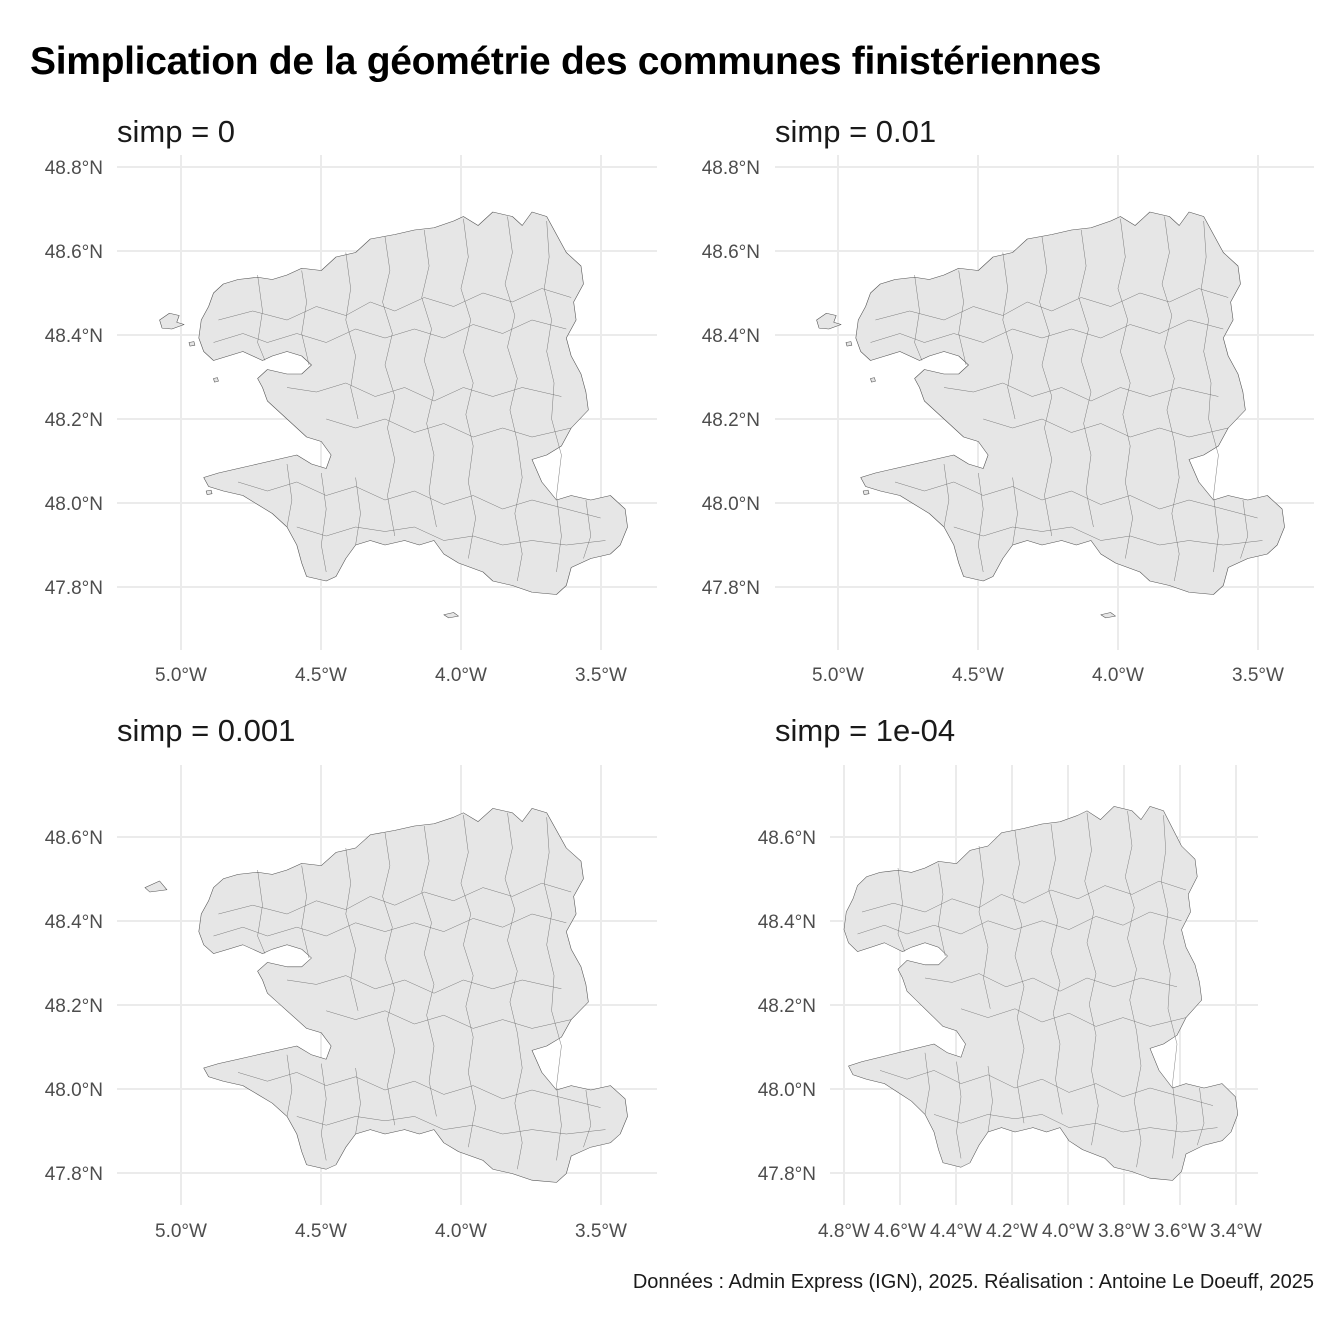 The image size is (1344, 1344). What do you see at coordinates (206, 730) in the screenshot?
I see `panel-title: simp = 0.001` at bounding box center [206, 730].